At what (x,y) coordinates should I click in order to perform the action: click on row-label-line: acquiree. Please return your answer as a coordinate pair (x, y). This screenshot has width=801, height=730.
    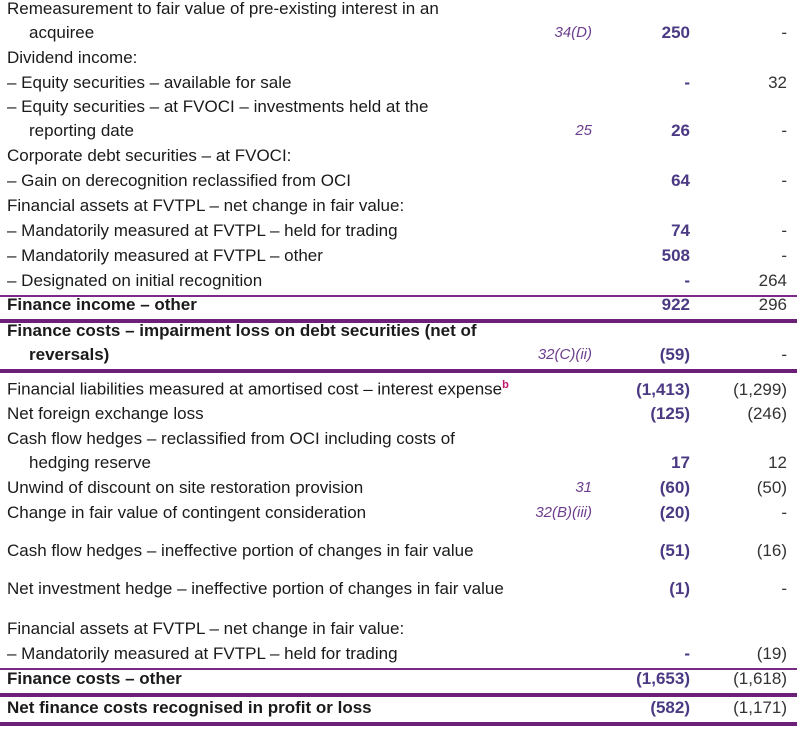
    Looking at the image, I should click on (62, 32).